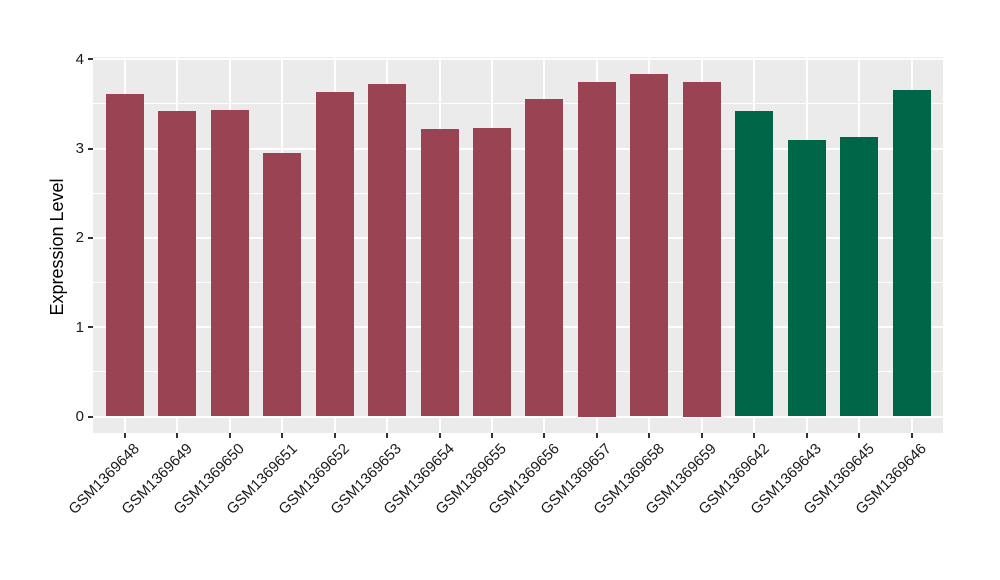 Image resolution: width=1000 pixels, height=580 pixels. What do you see at coordinates (79, 149) in the screenshot?
I see `y-tick-label: 3` at bounding box center [79, 149].